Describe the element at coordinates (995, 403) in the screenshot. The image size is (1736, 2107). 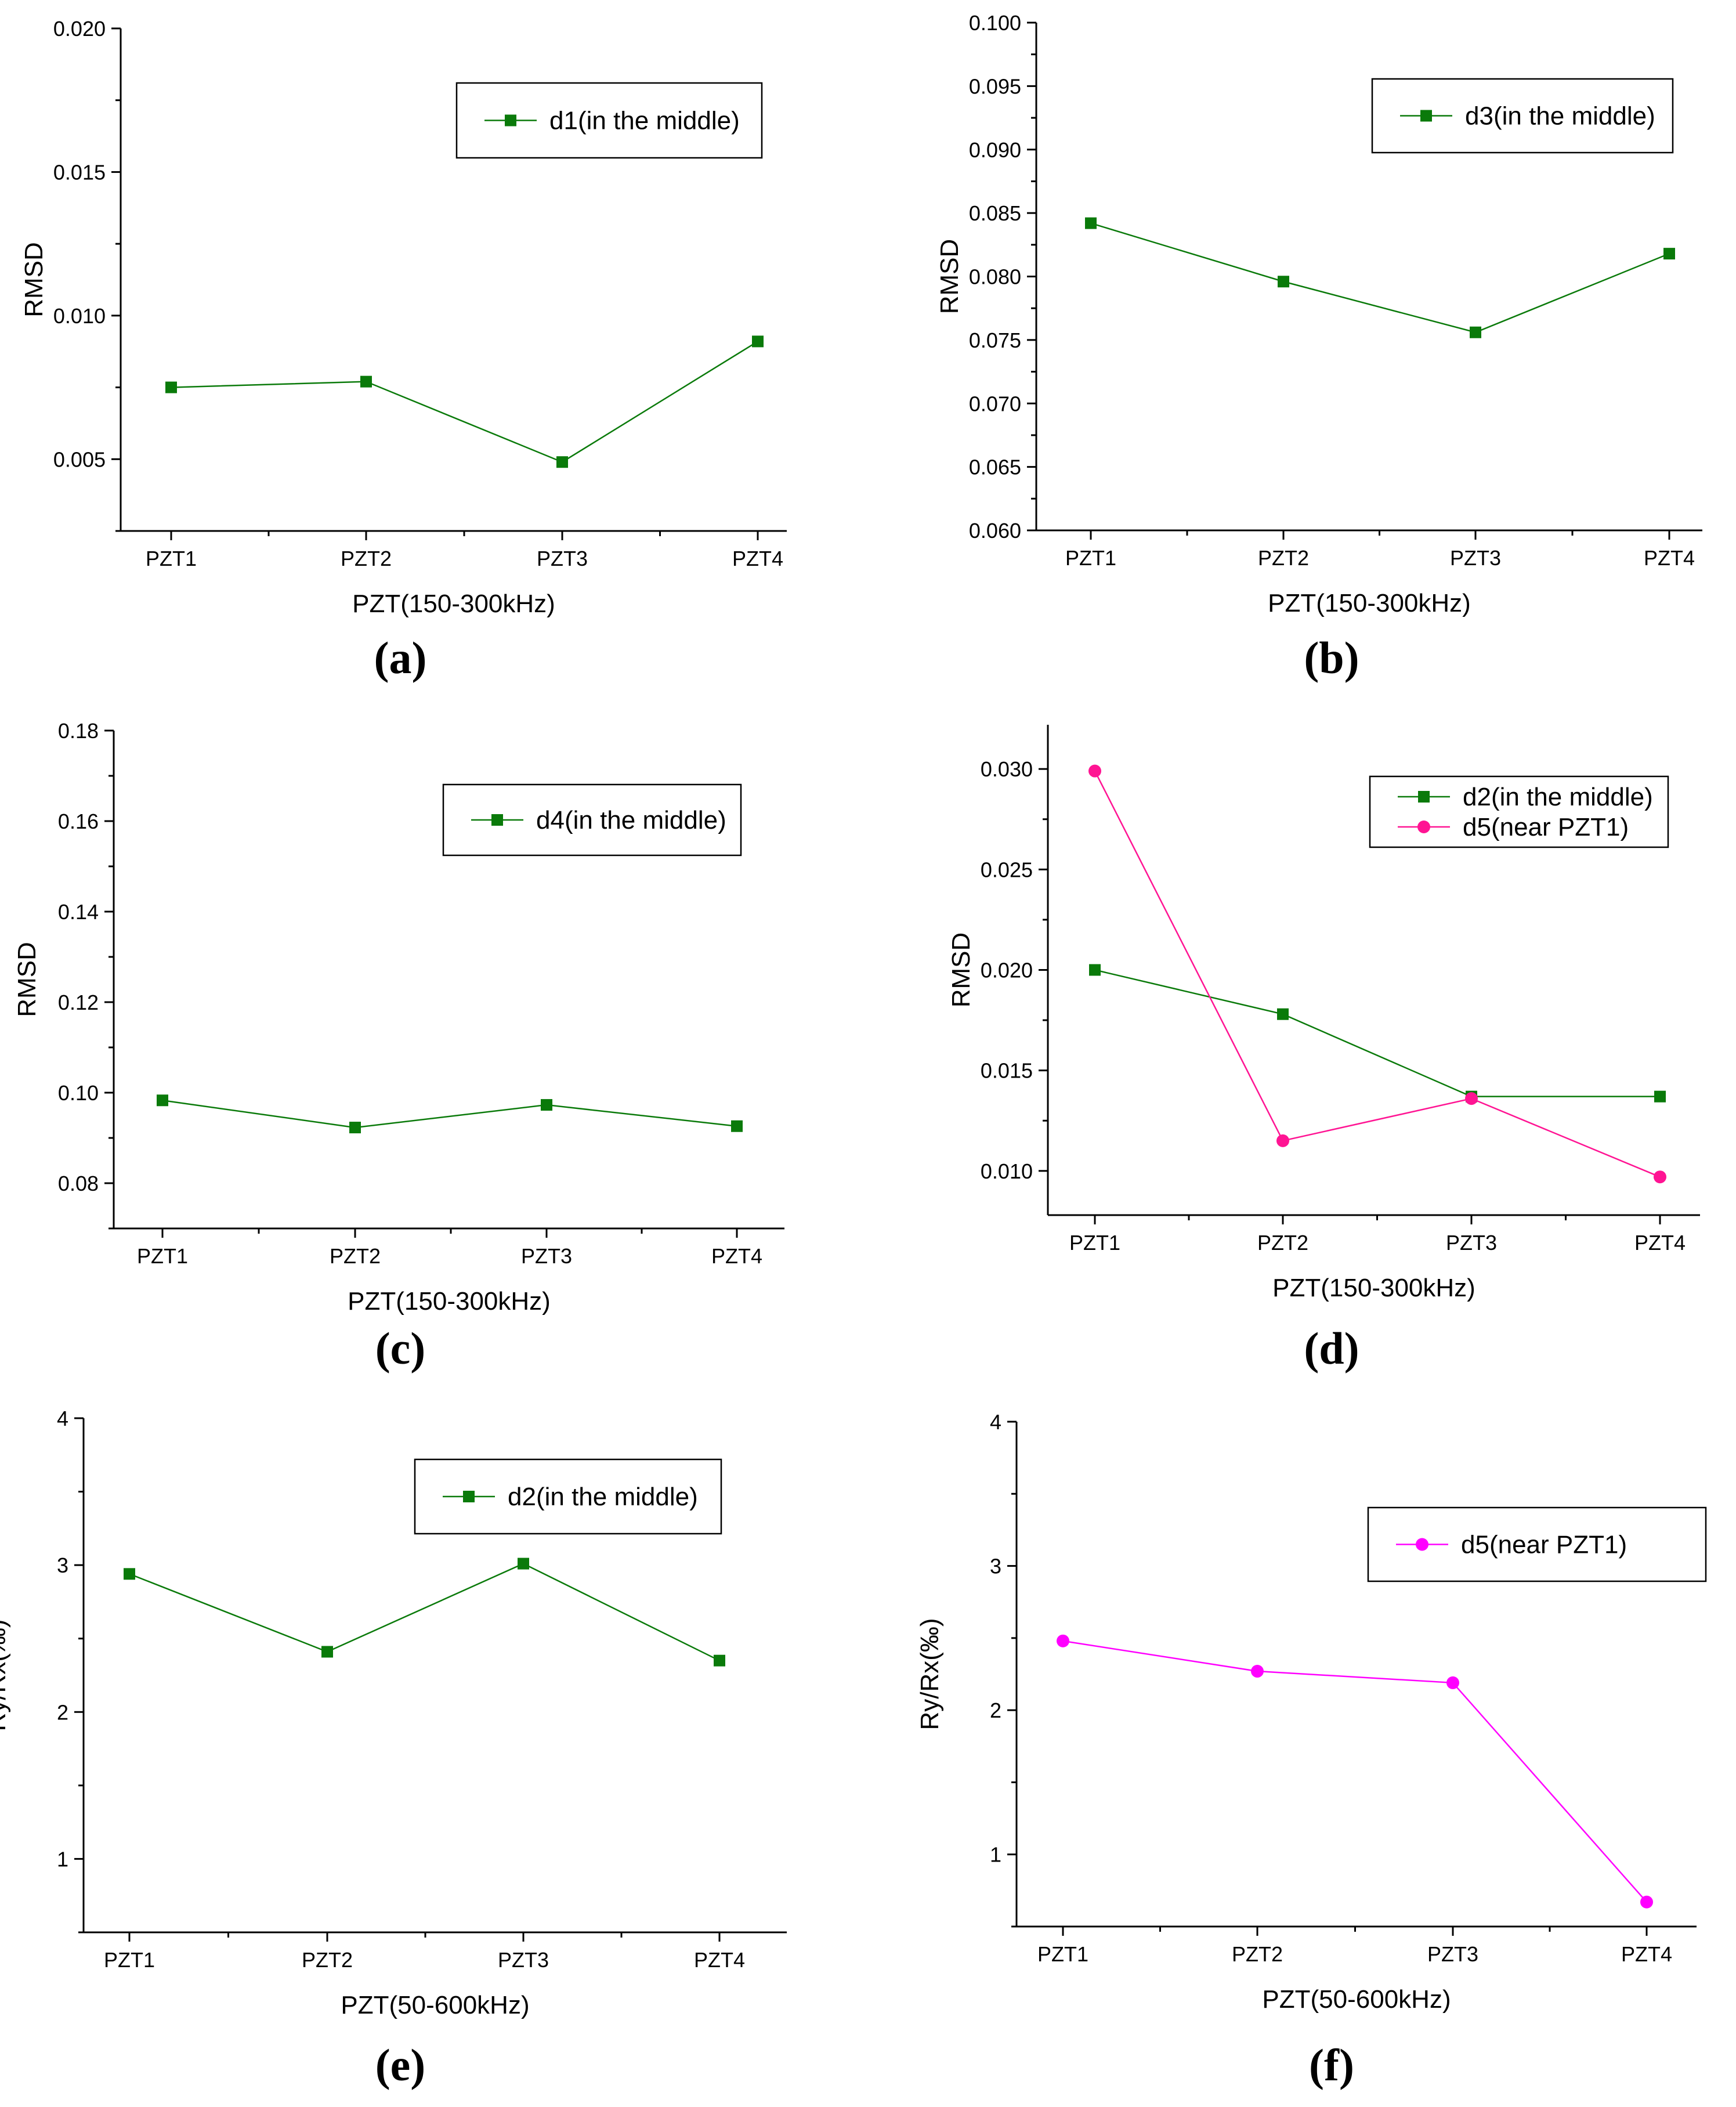
I see `y-tick-label: 0.070` at that location.